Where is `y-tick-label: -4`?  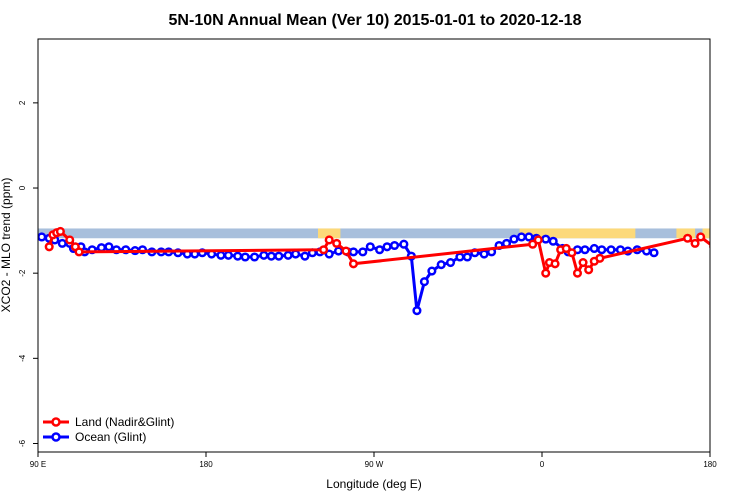
y-tick-label: -4 is located at coordinates (22, 358).